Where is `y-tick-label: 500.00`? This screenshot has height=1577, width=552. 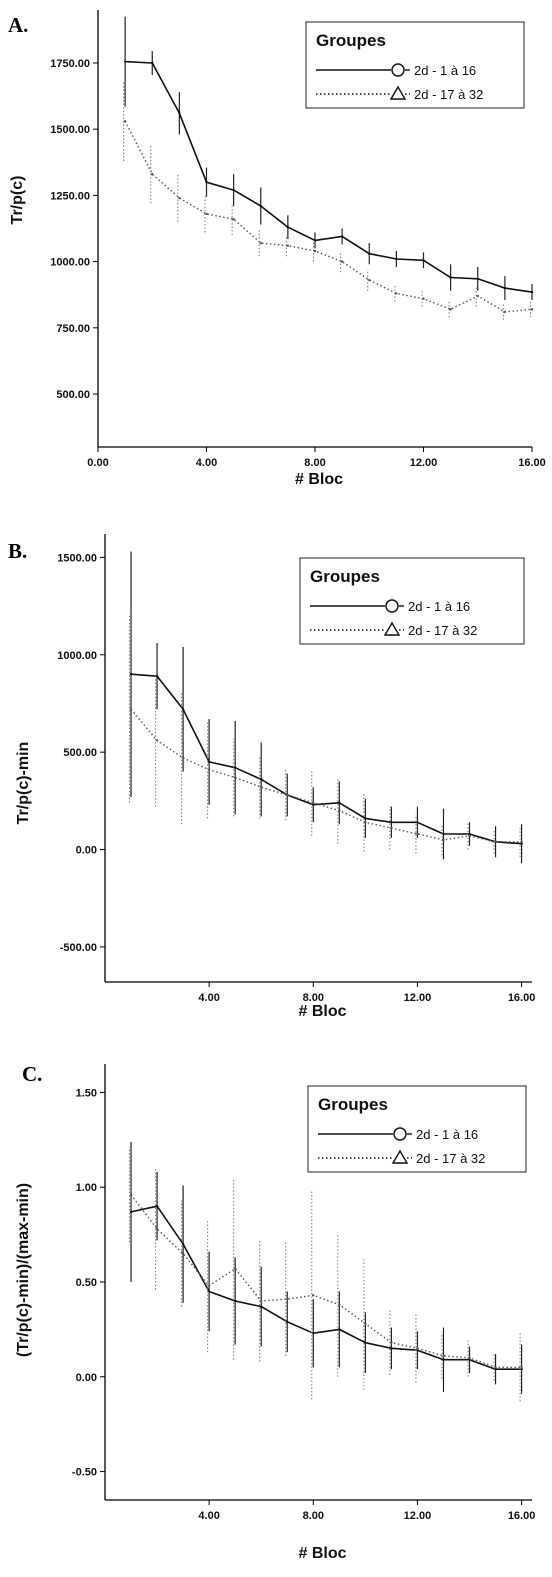
y-tick-label: 500.00 is located at coordinates (80, 753).